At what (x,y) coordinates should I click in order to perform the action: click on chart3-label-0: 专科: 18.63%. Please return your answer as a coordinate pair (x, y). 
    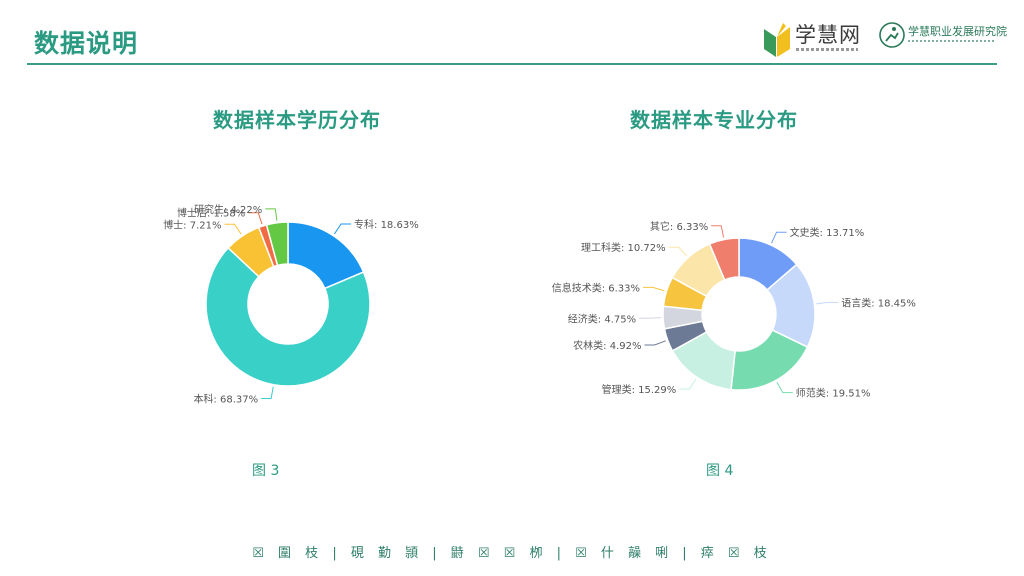
    Looking at the image, I should click on (386, 224).